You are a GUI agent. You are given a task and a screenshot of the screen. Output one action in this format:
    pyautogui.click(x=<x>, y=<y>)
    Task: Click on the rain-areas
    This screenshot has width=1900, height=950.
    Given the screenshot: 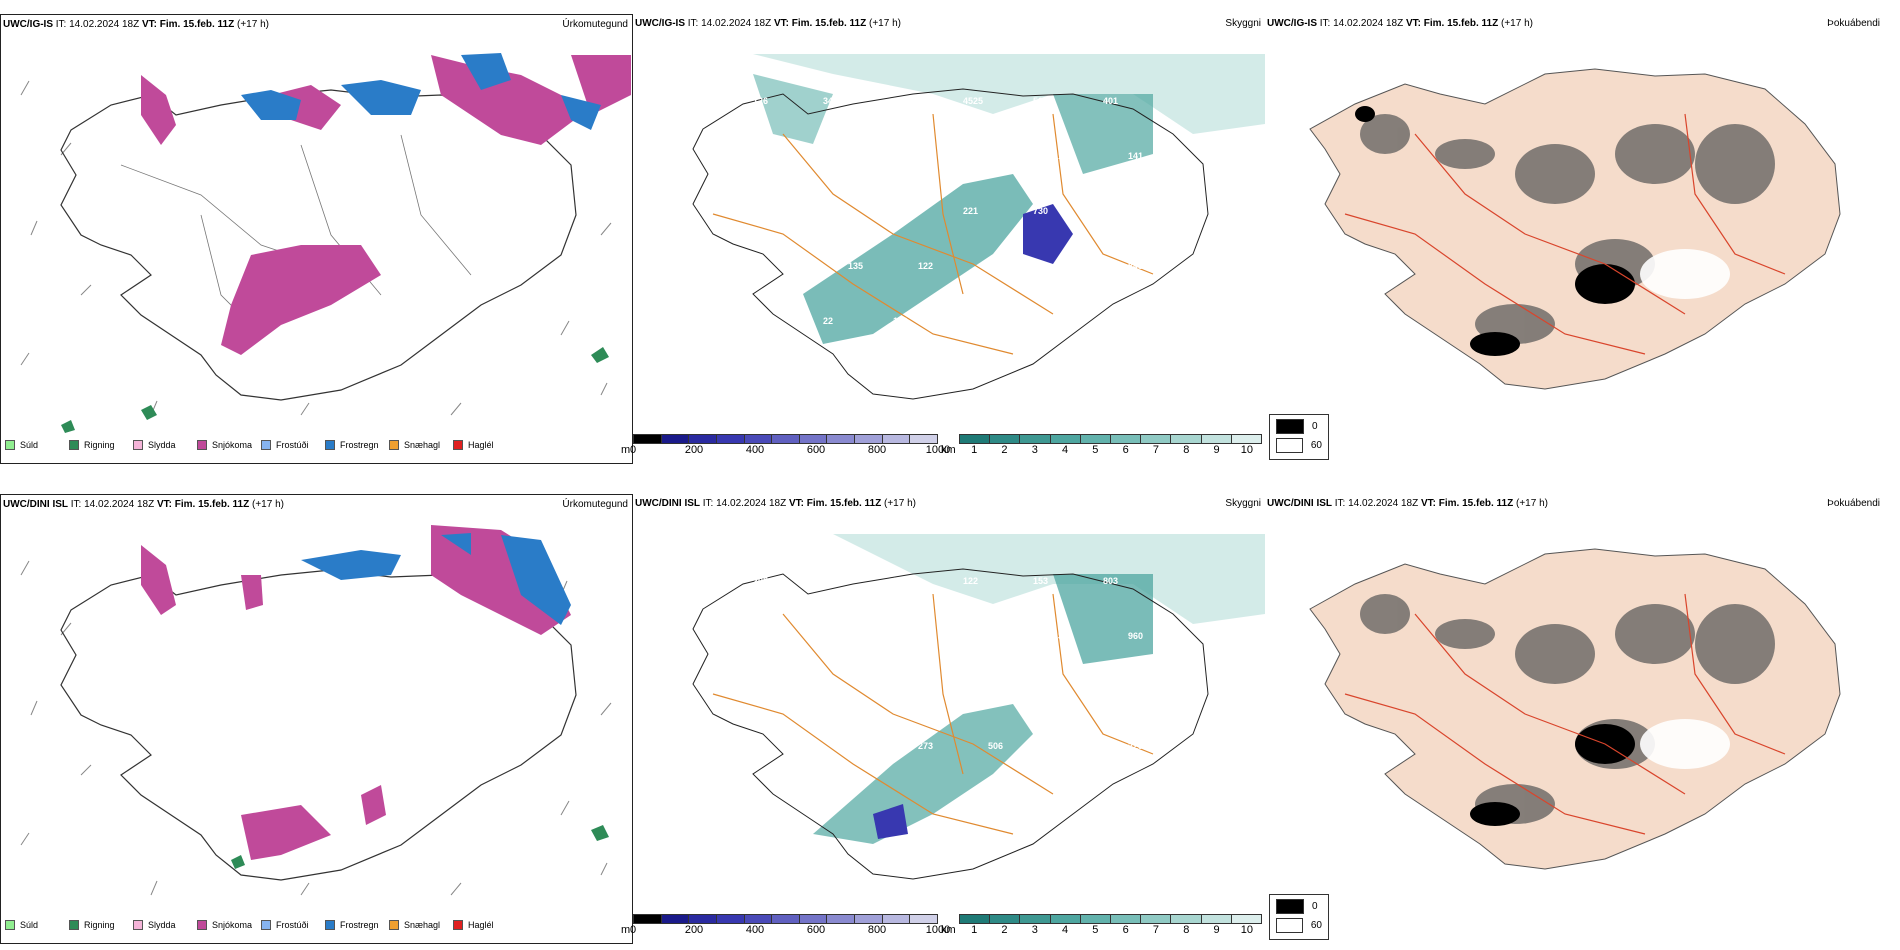 What is the action you would take?
    pyautogui.click(x=335, y=390)
    